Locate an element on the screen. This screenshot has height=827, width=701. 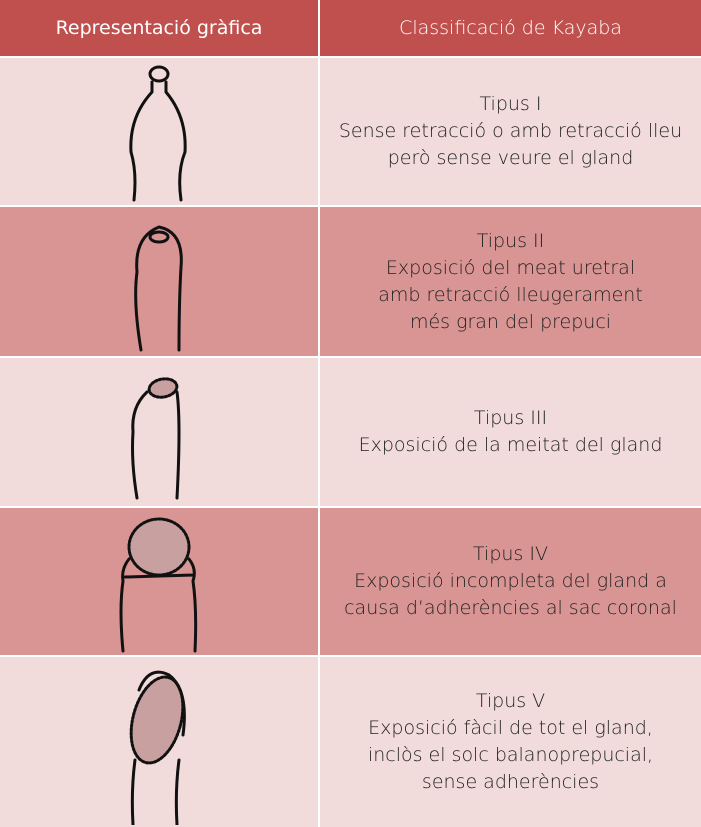
text-line: causa d’adherències al sac coronal is located at coordinates (510, 608).